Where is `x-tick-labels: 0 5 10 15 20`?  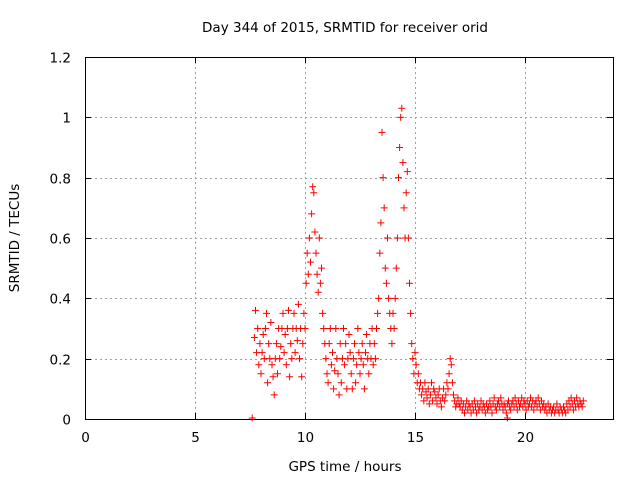 x-tick-labels: 0 5 10 15 20 is located at coordinates (307, 438).